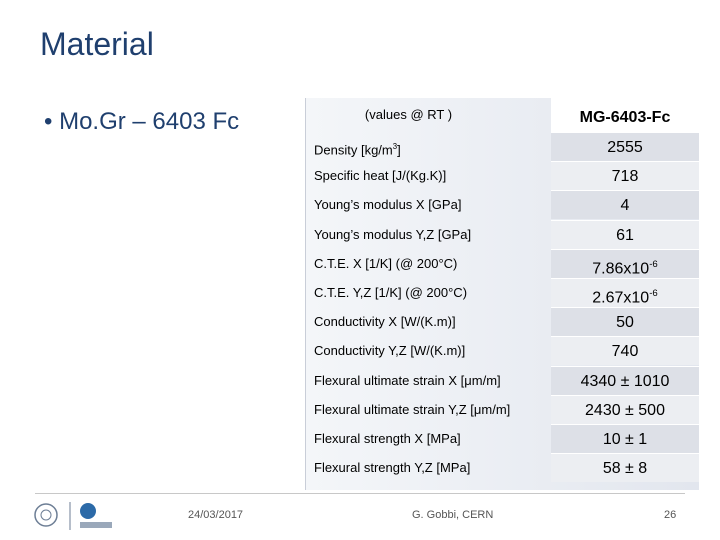  I want to click on property-value: 740, so click(625, 351).